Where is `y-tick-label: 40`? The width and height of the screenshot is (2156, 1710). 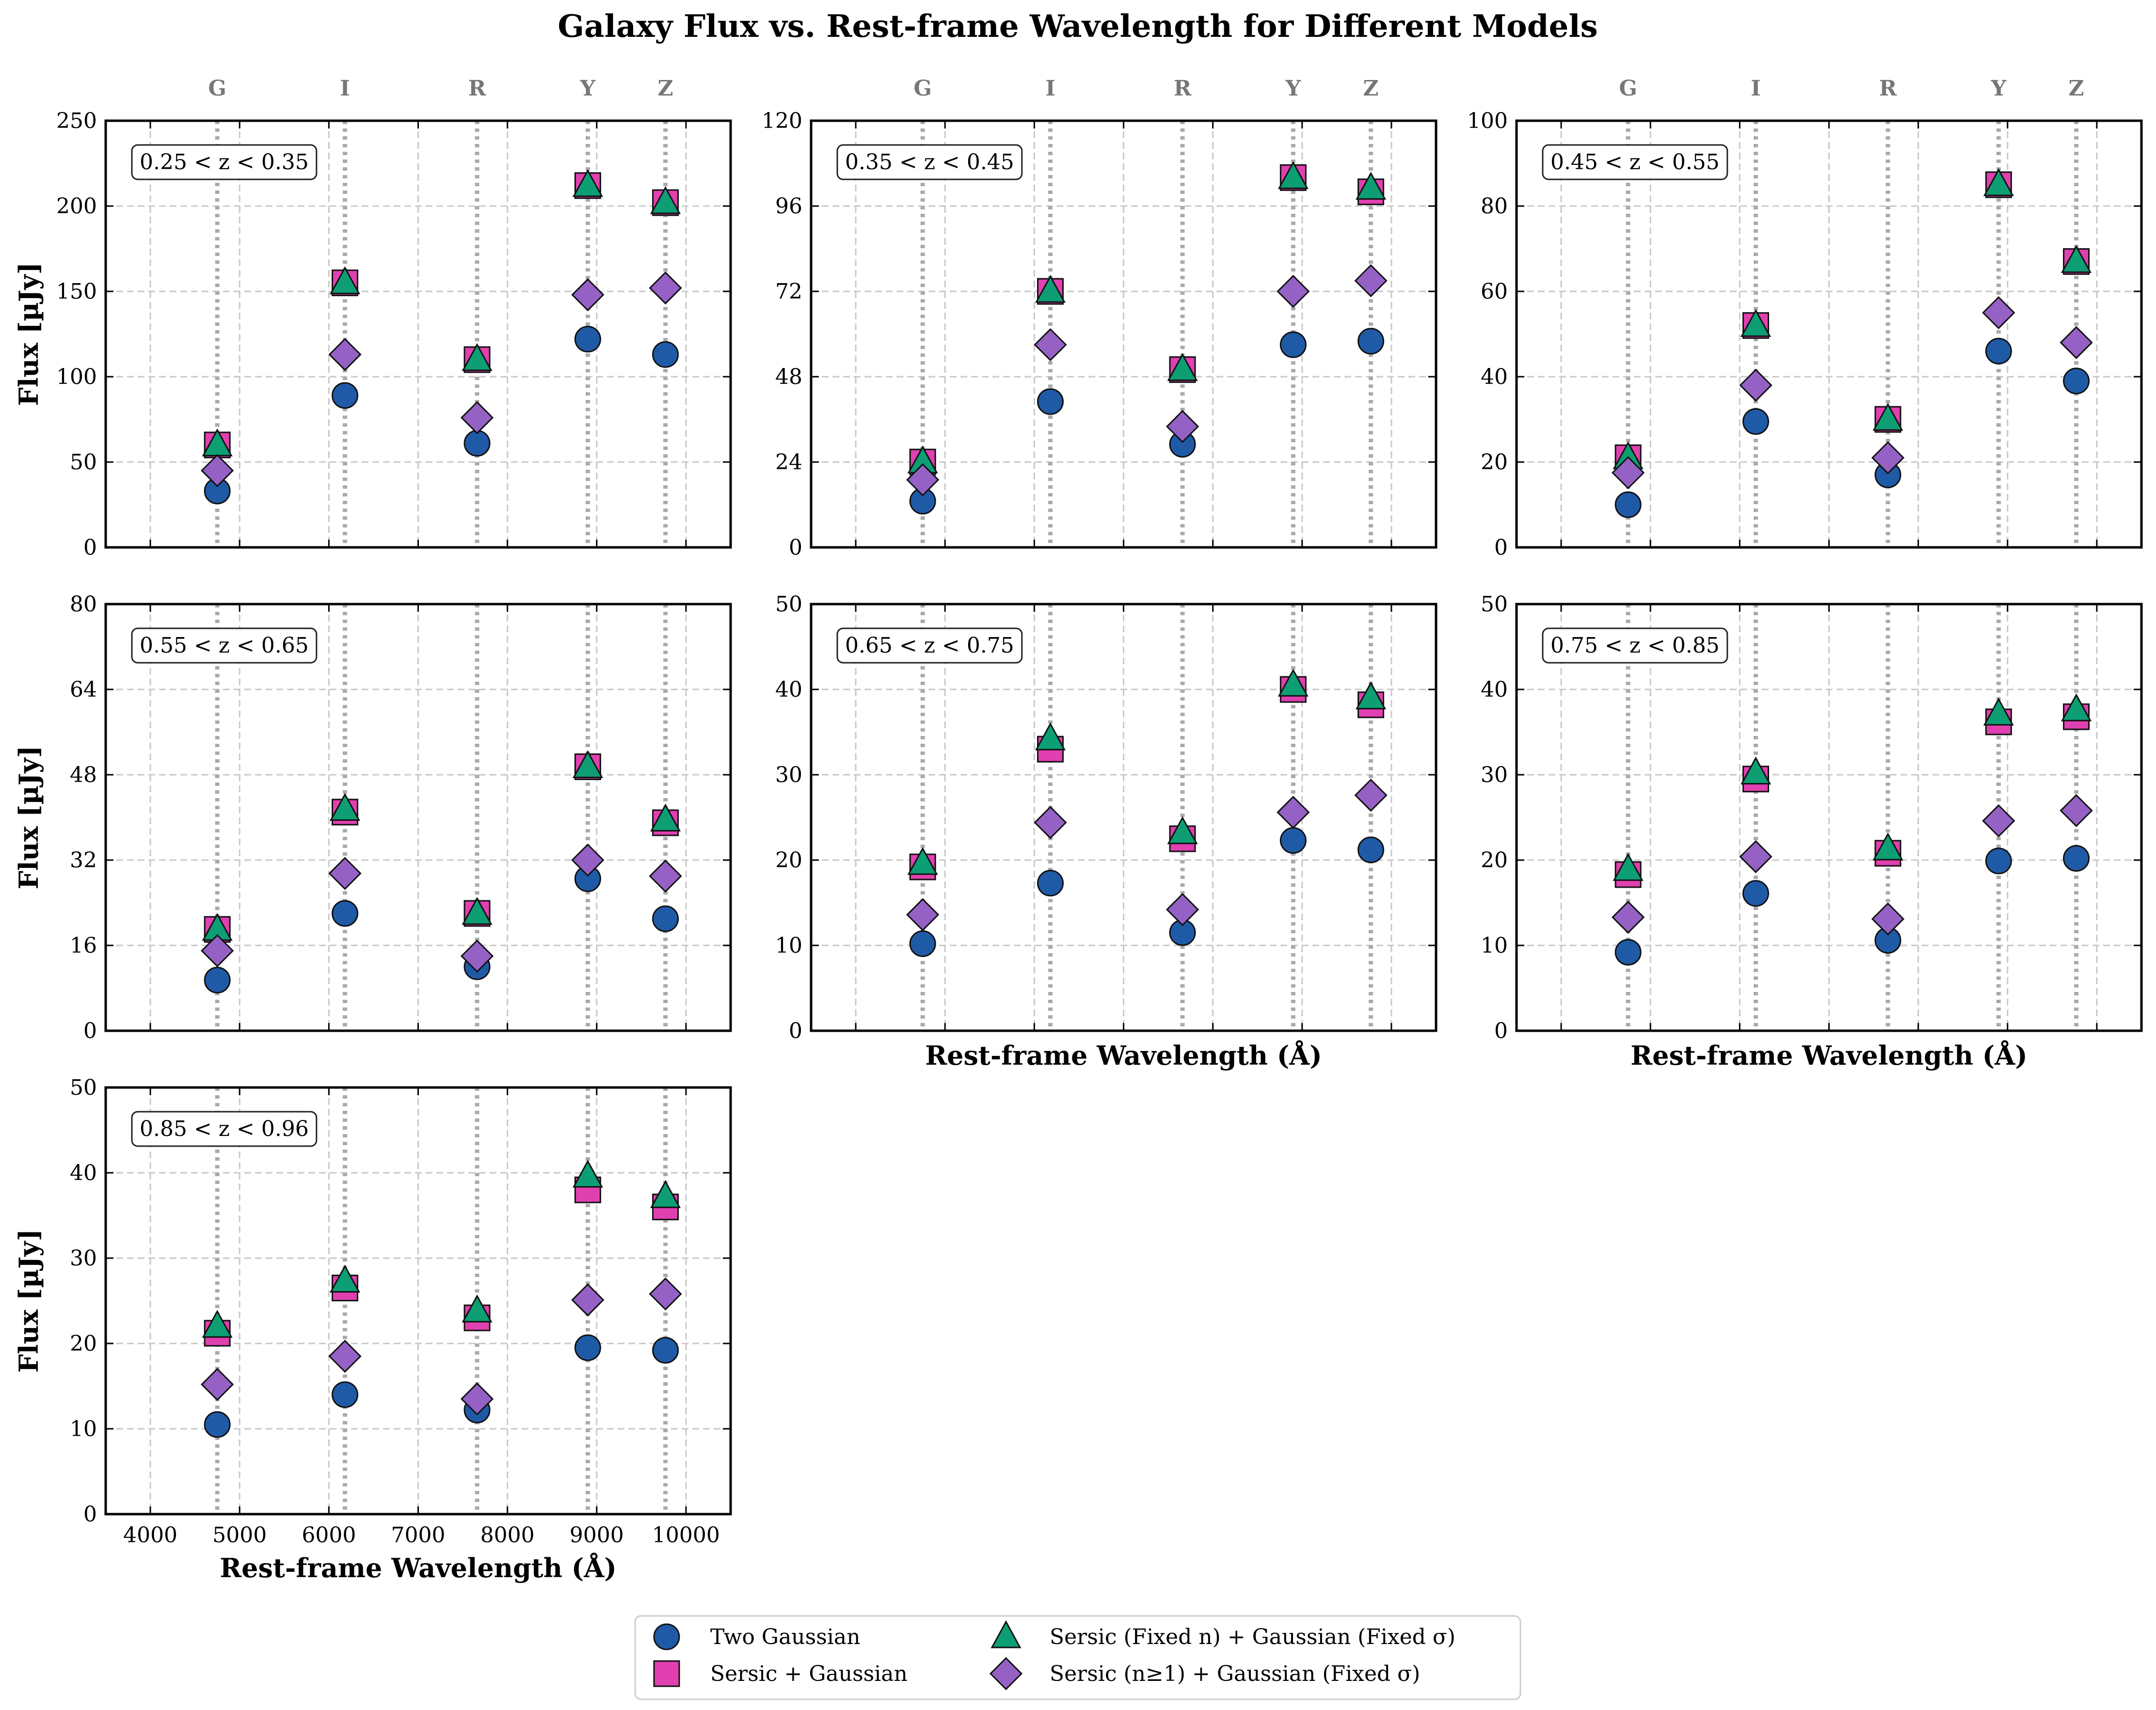 y-tick-label: 40 is located at coordinates (789, 689).